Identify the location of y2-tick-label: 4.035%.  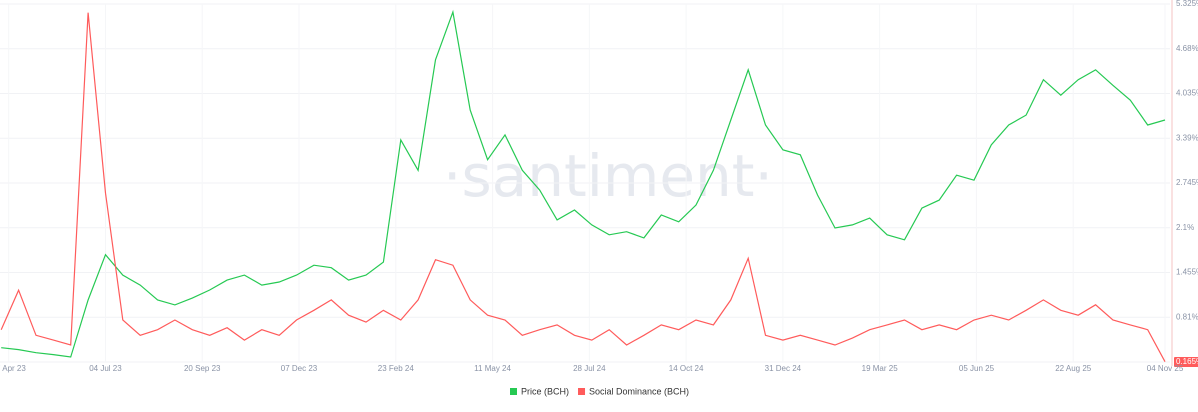
(1187, 93).